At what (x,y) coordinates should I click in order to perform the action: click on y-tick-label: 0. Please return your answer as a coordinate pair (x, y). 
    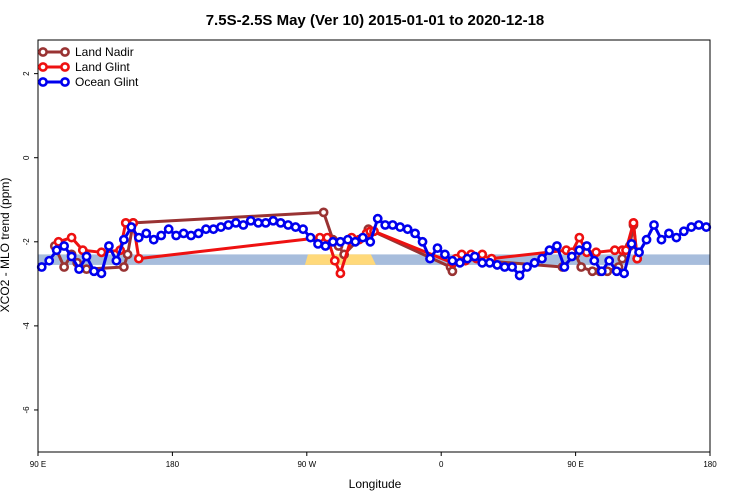
    Looking at the image, I should click on (26, 157).